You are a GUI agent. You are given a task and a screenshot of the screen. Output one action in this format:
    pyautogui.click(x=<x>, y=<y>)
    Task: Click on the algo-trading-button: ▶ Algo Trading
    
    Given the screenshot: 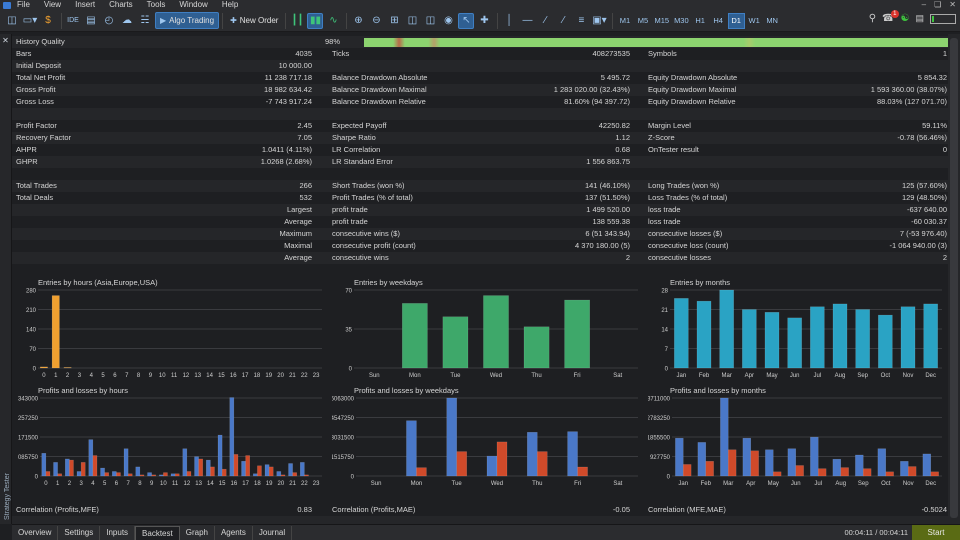 What is the action you would take?
    pyautogui.click(x=187, y=20)
    